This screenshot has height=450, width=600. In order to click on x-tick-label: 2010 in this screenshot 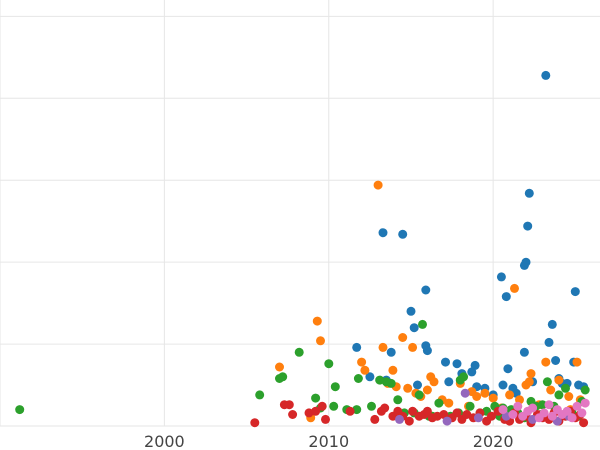, I will do `click(328, 441)`.